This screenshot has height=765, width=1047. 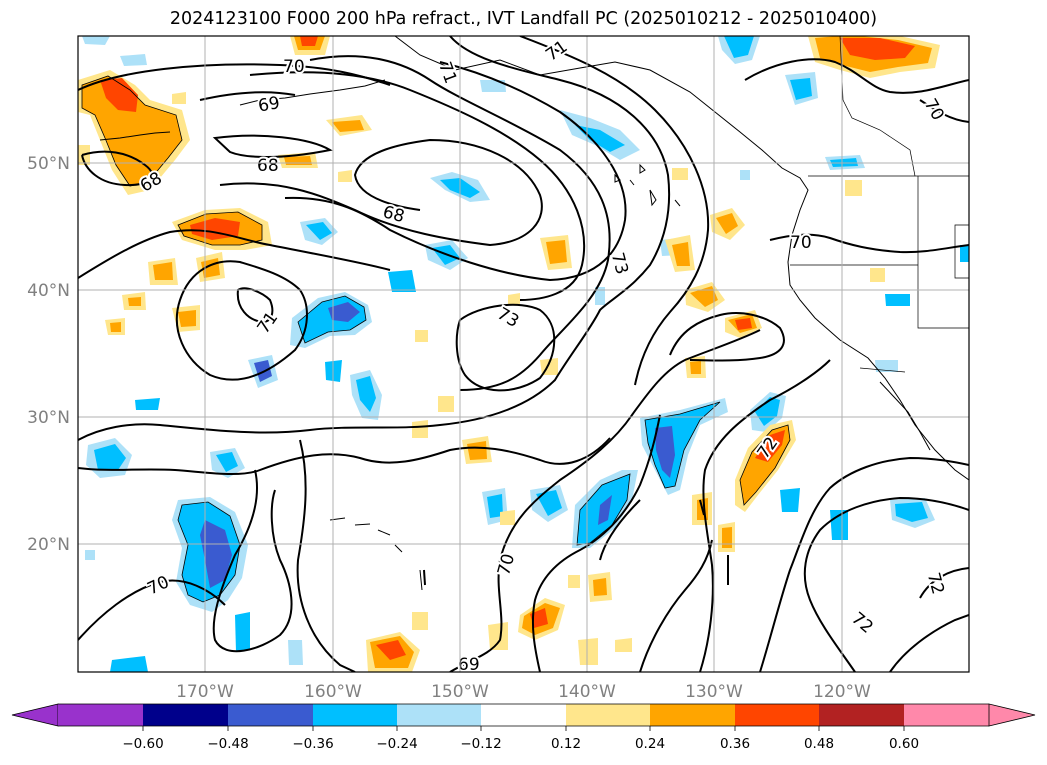 I want to click on colorbar-tick-label: −0.48, so click(x=227, y=744).